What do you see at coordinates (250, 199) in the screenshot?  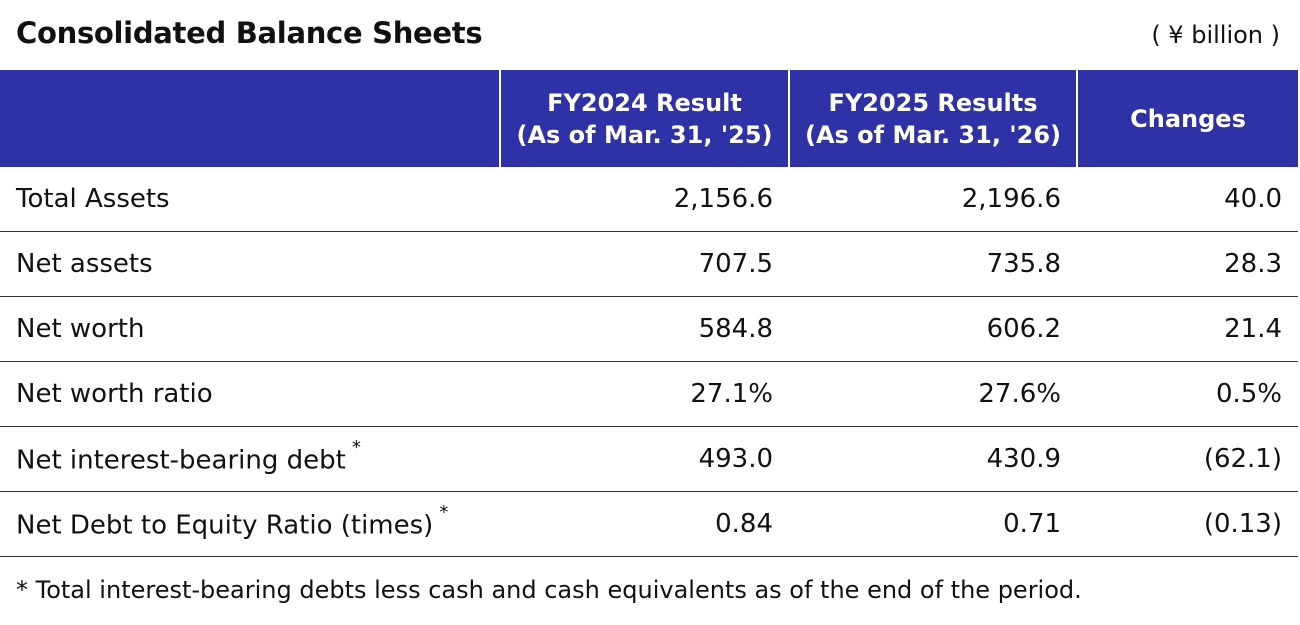 I see `row-label: Total Assets` at bounding box center [250, 199].